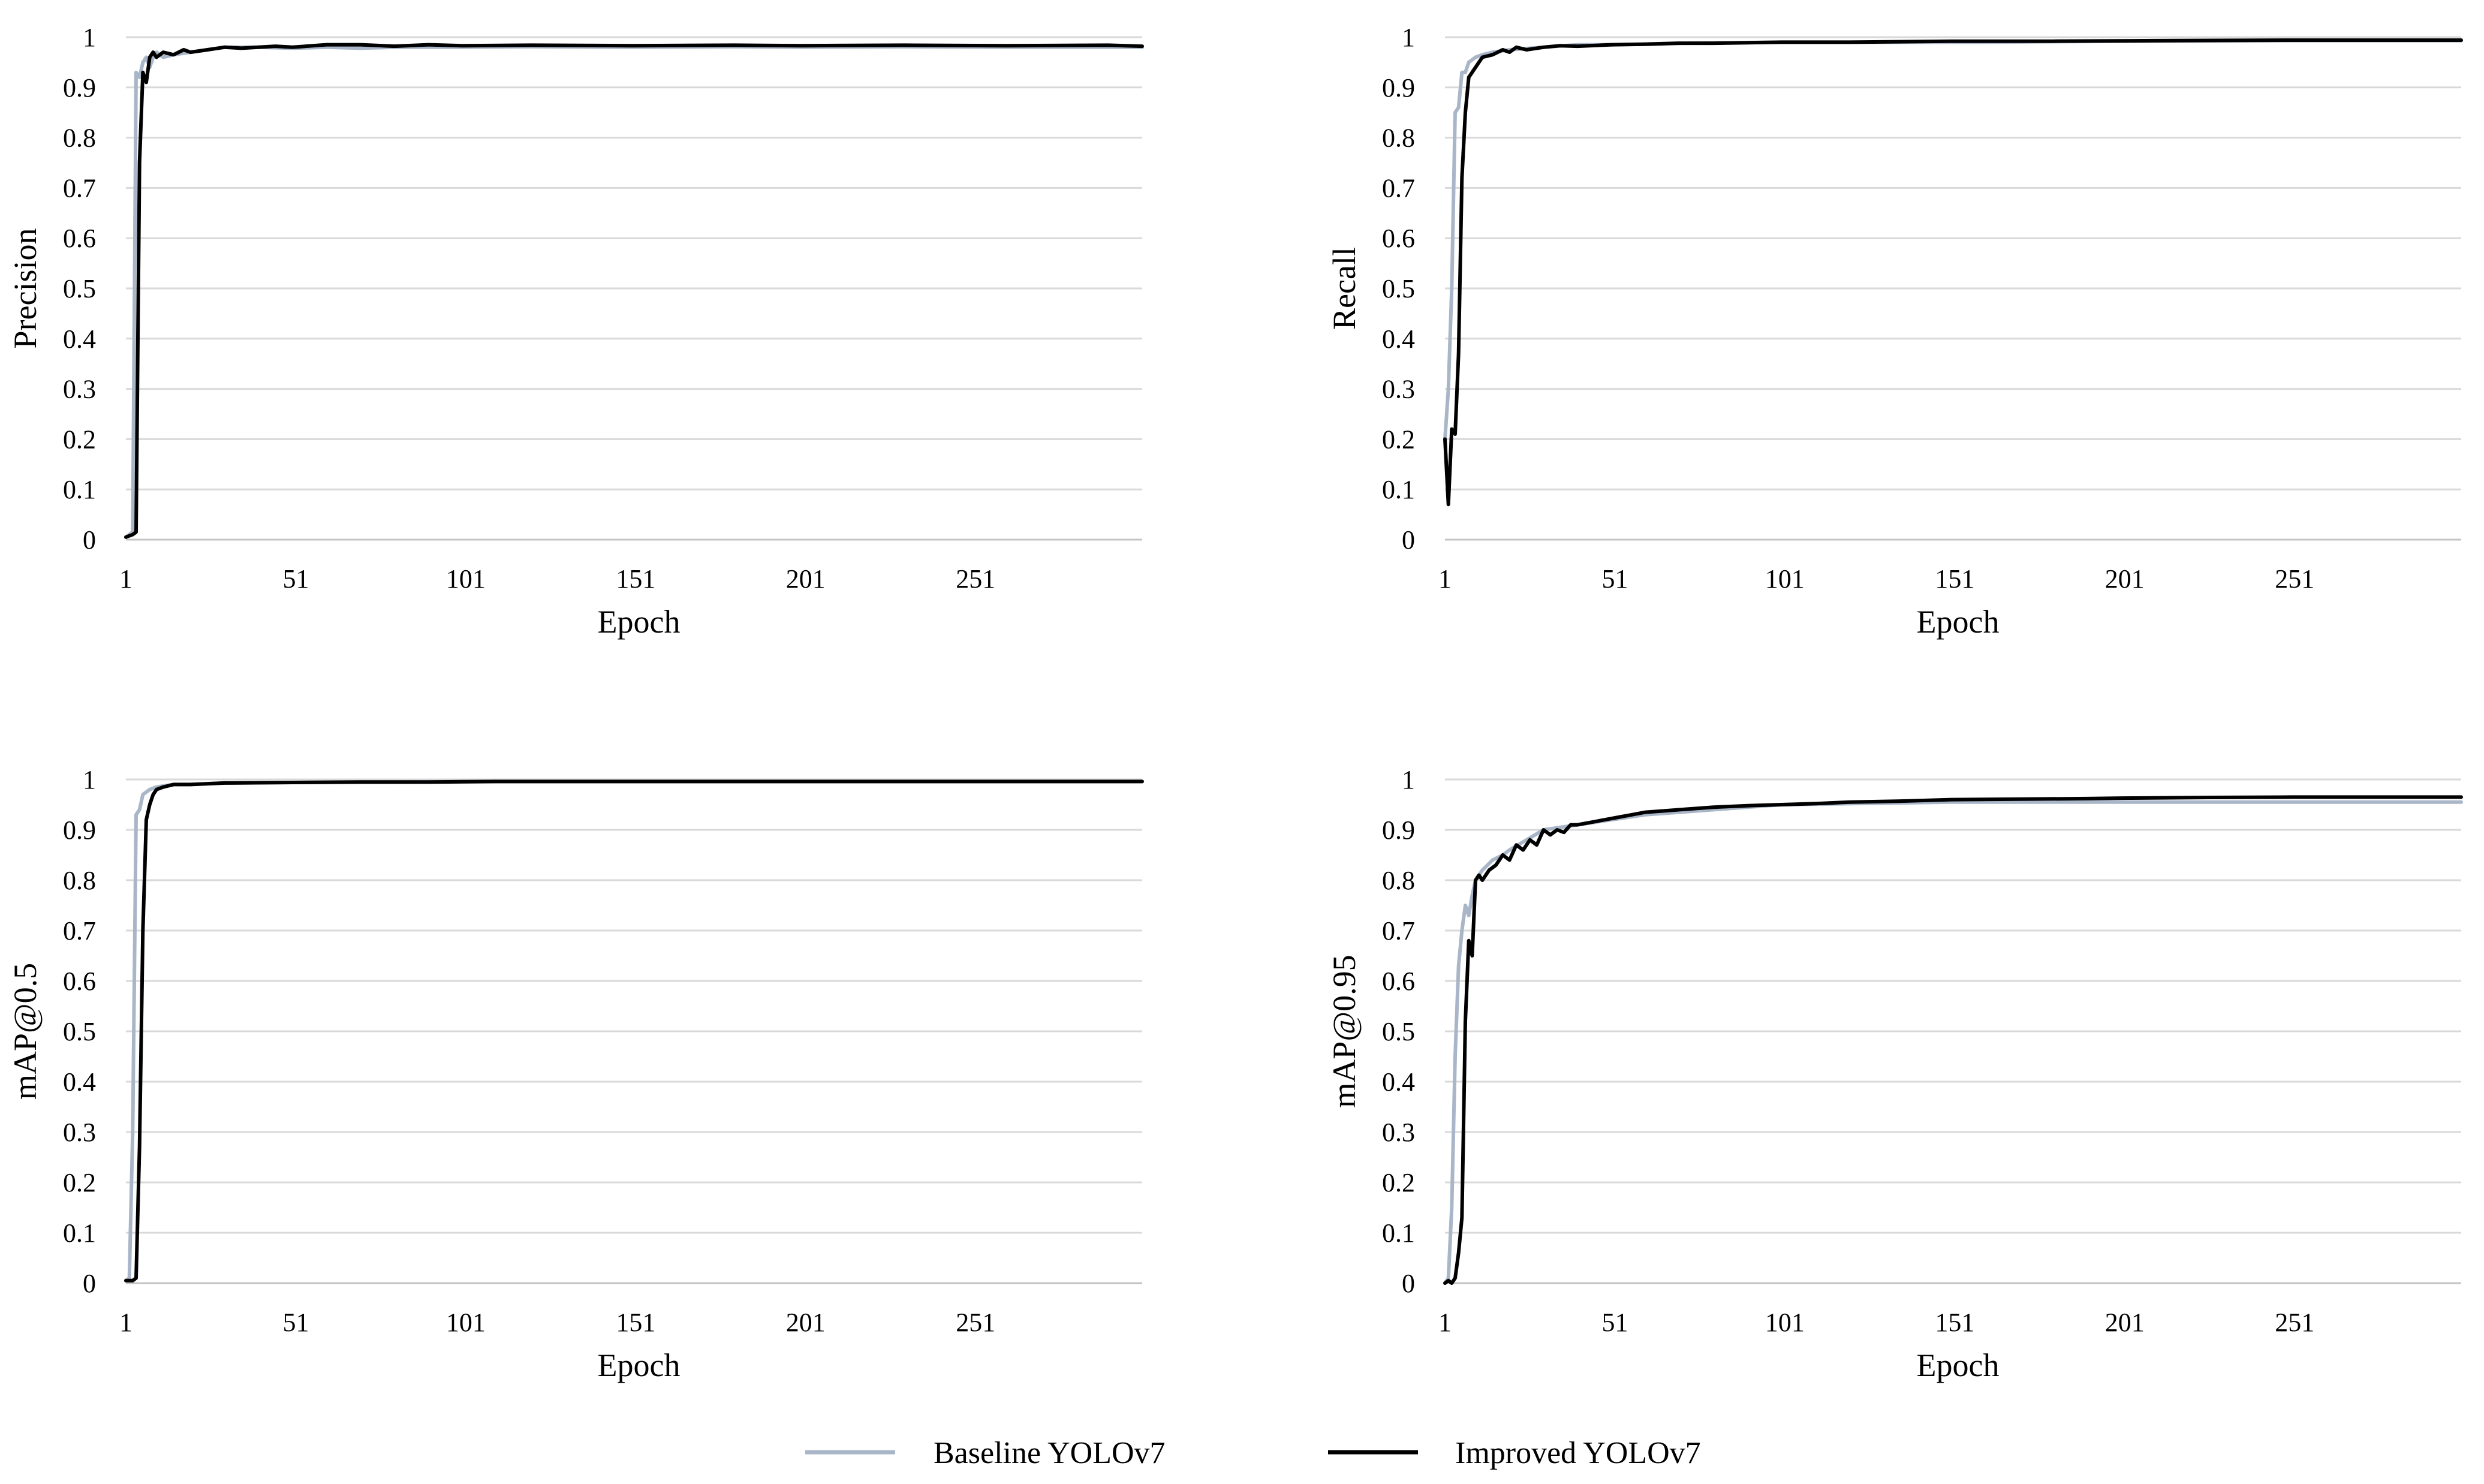  What do you see at coordinates (1615, 579) in the screenshot?
I see `chart1-xtick-label: 51` at bounding box center [1615, 579].